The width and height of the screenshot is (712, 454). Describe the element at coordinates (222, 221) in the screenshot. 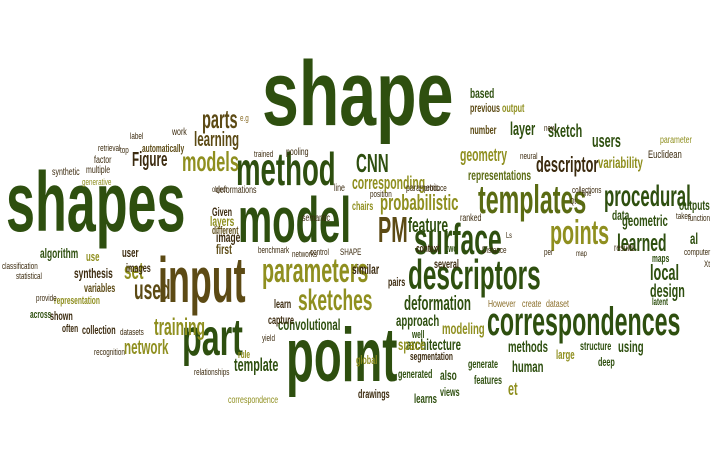

I see `word-layers: layers` at that location.